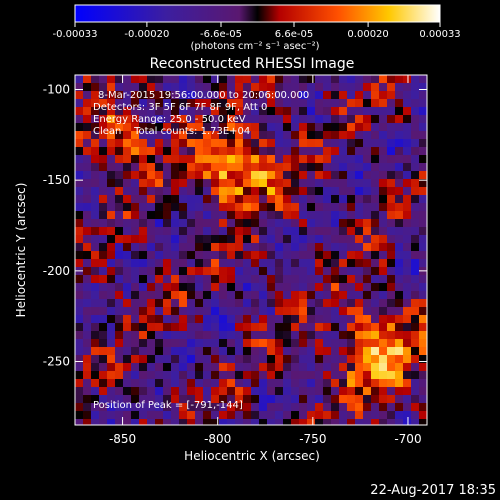 This screenshot has width=500, height=500. Describe the element at coordinates (56, 180) in the screenshot. I see `y-tick-label: -150` at that location.